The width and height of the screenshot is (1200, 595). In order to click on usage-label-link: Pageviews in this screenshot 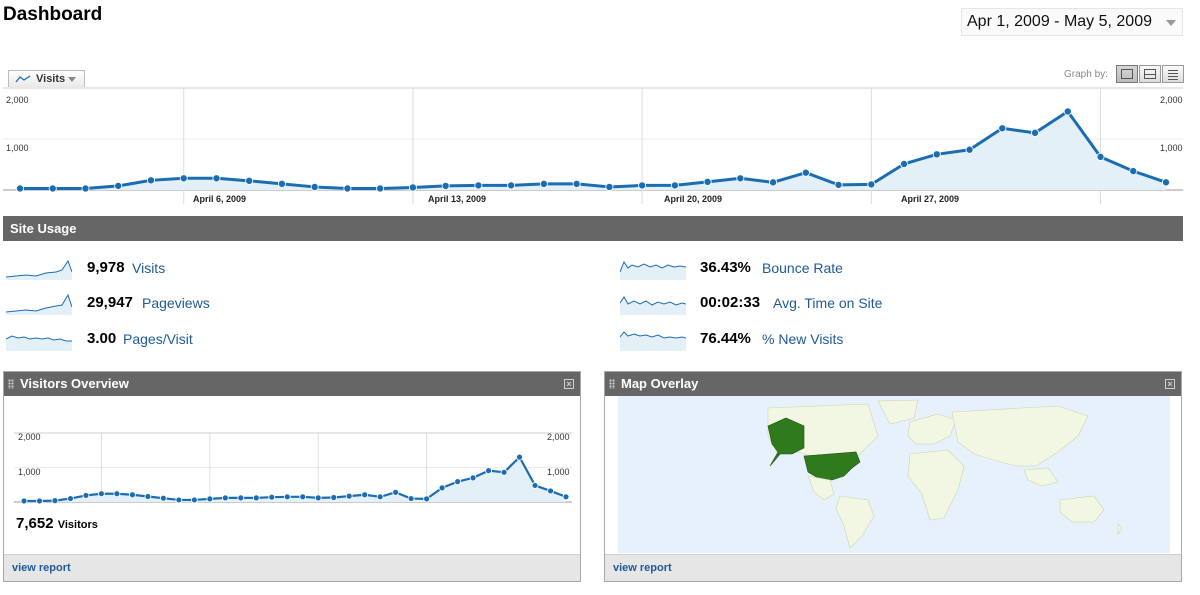, I will do `click(176, 303)`.